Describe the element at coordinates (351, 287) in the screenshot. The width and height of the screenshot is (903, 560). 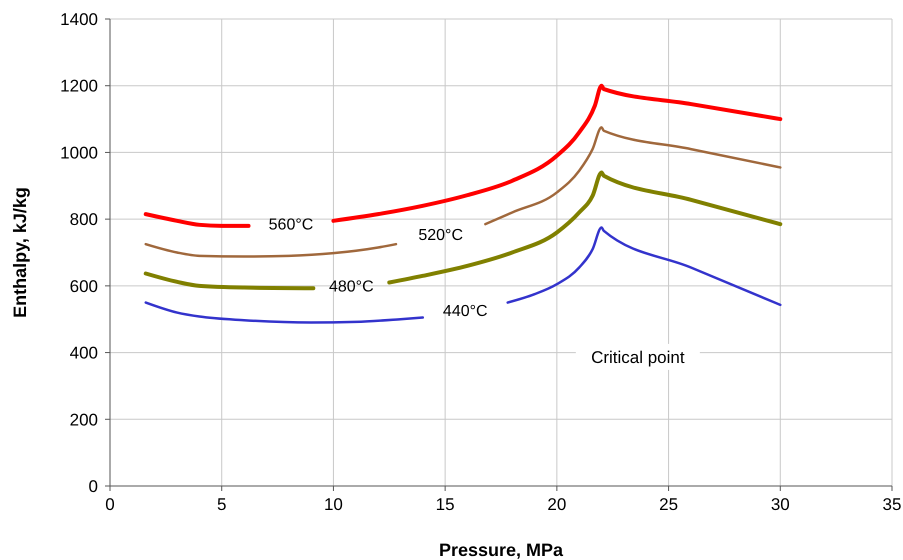
I see `series-label: 480°C` at that location.